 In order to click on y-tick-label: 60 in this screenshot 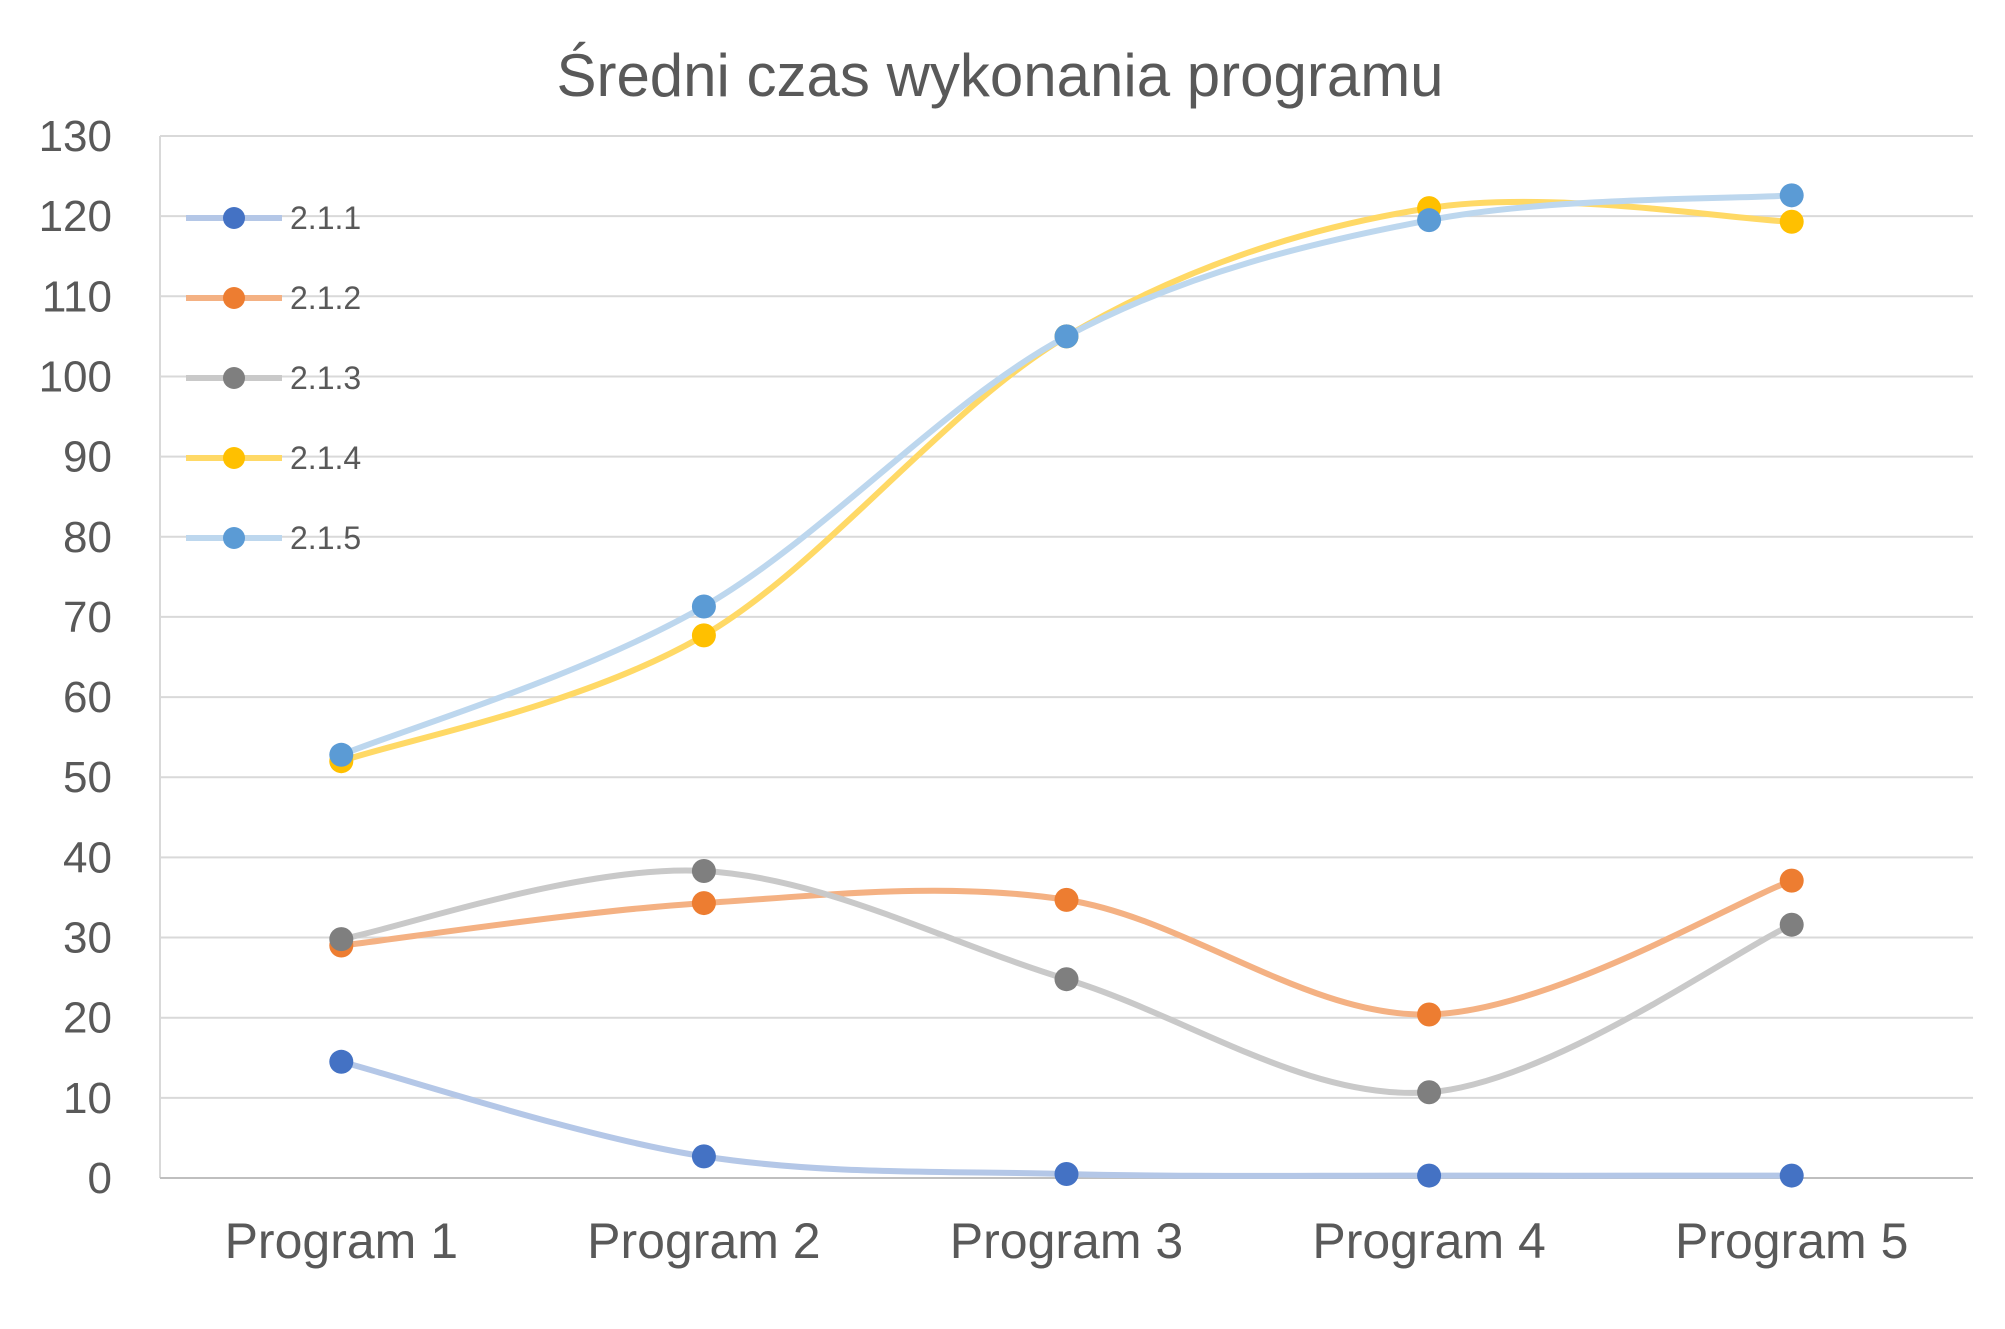, I will do `click(87, 697)`.